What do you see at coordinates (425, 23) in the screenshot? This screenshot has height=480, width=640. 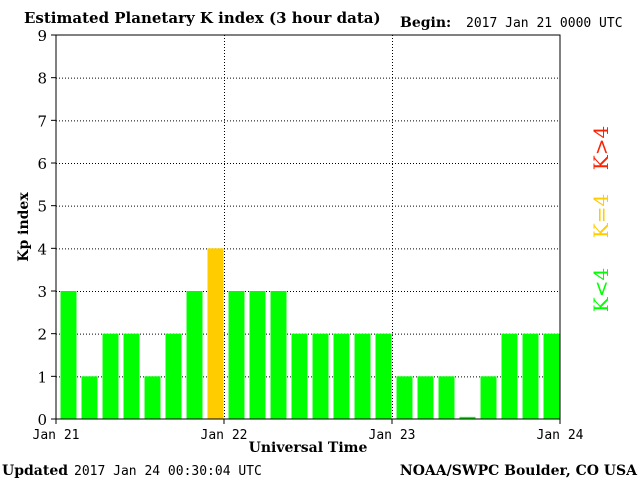 I see `begin-label: Begin:` at bounding box center [425, 23].